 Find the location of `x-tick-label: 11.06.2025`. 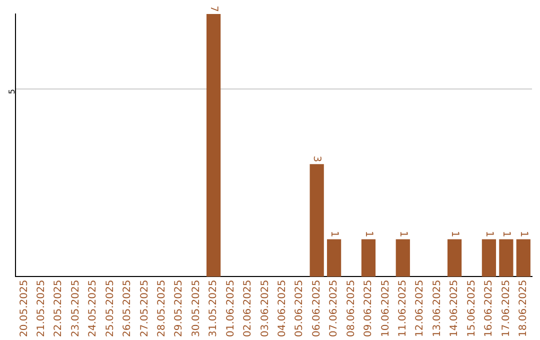

x-tick-label: 11.06.2025 is located at coordinates (402, 309).